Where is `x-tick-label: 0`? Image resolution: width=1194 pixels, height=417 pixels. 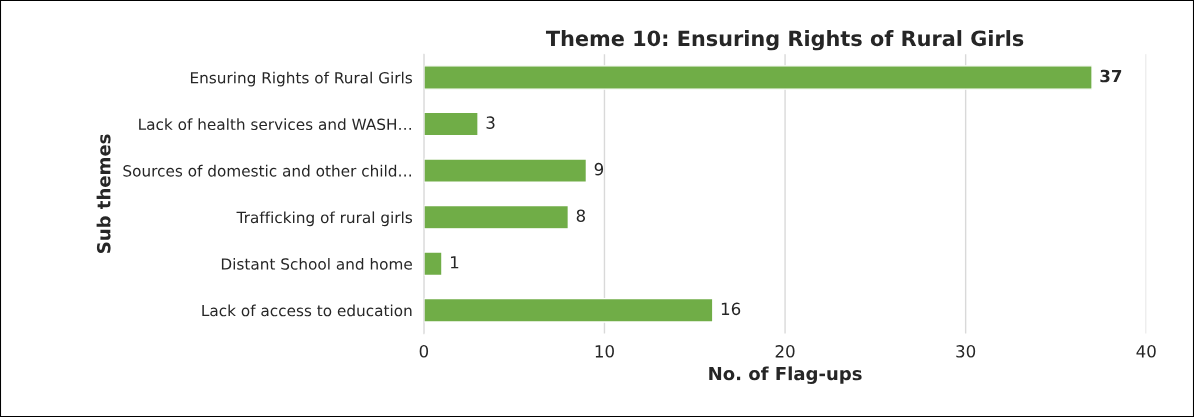 x-tick-label: 0 is located at coordinates (424, 351).